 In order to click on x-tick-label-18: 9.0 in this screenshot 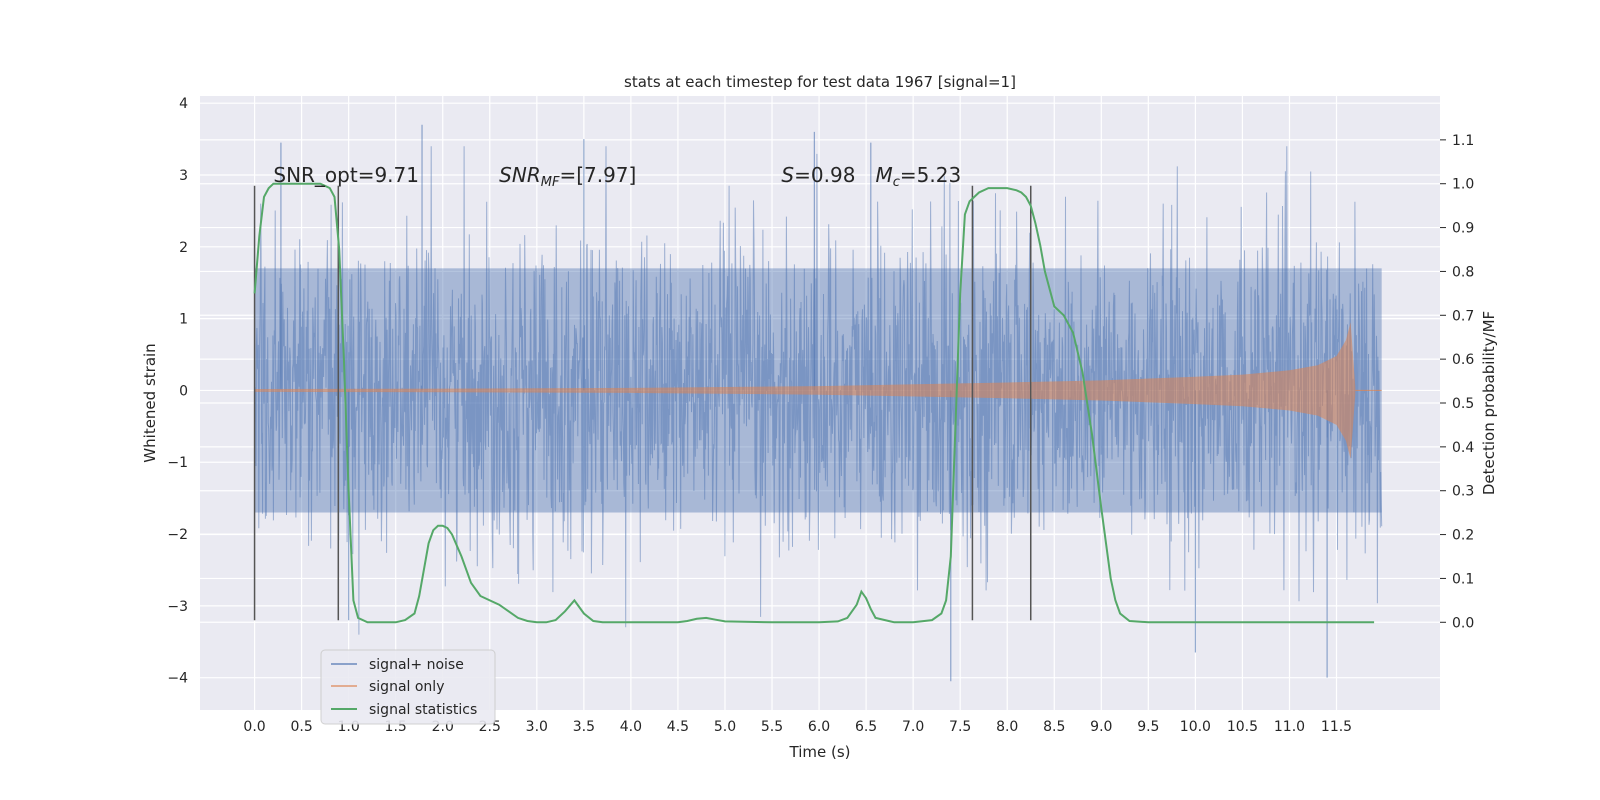, I will do `click(1101, 727)`.